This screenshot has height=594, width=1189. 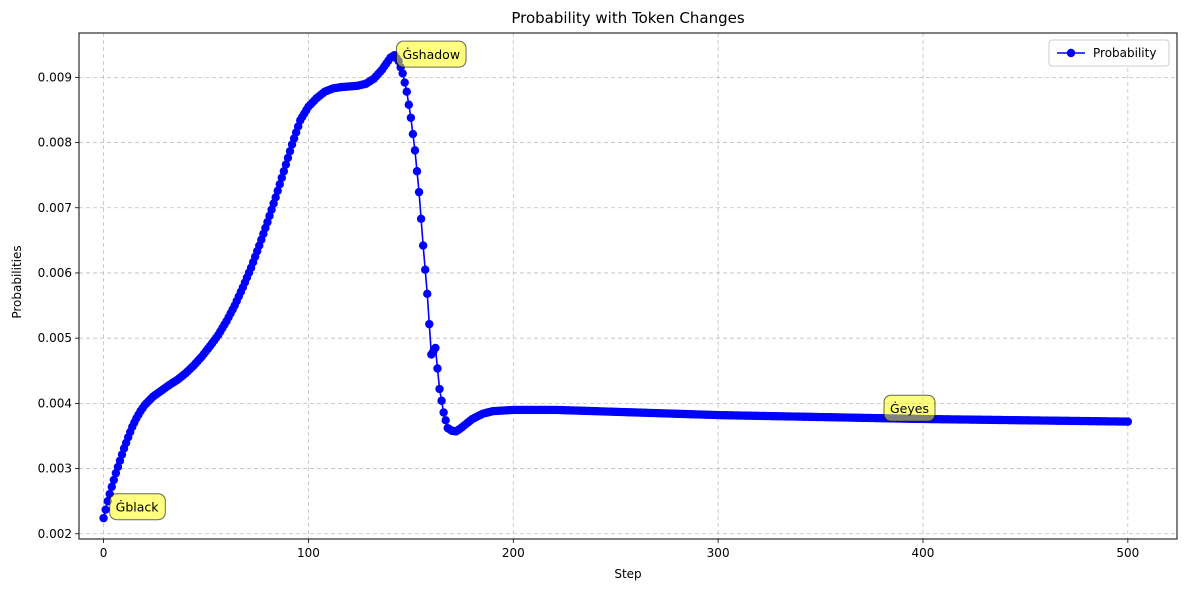 What do you see at coordinates (55, 338) in the screenshot?
I see `y-tick-label: 0.005` at bounding box center [55, 338].